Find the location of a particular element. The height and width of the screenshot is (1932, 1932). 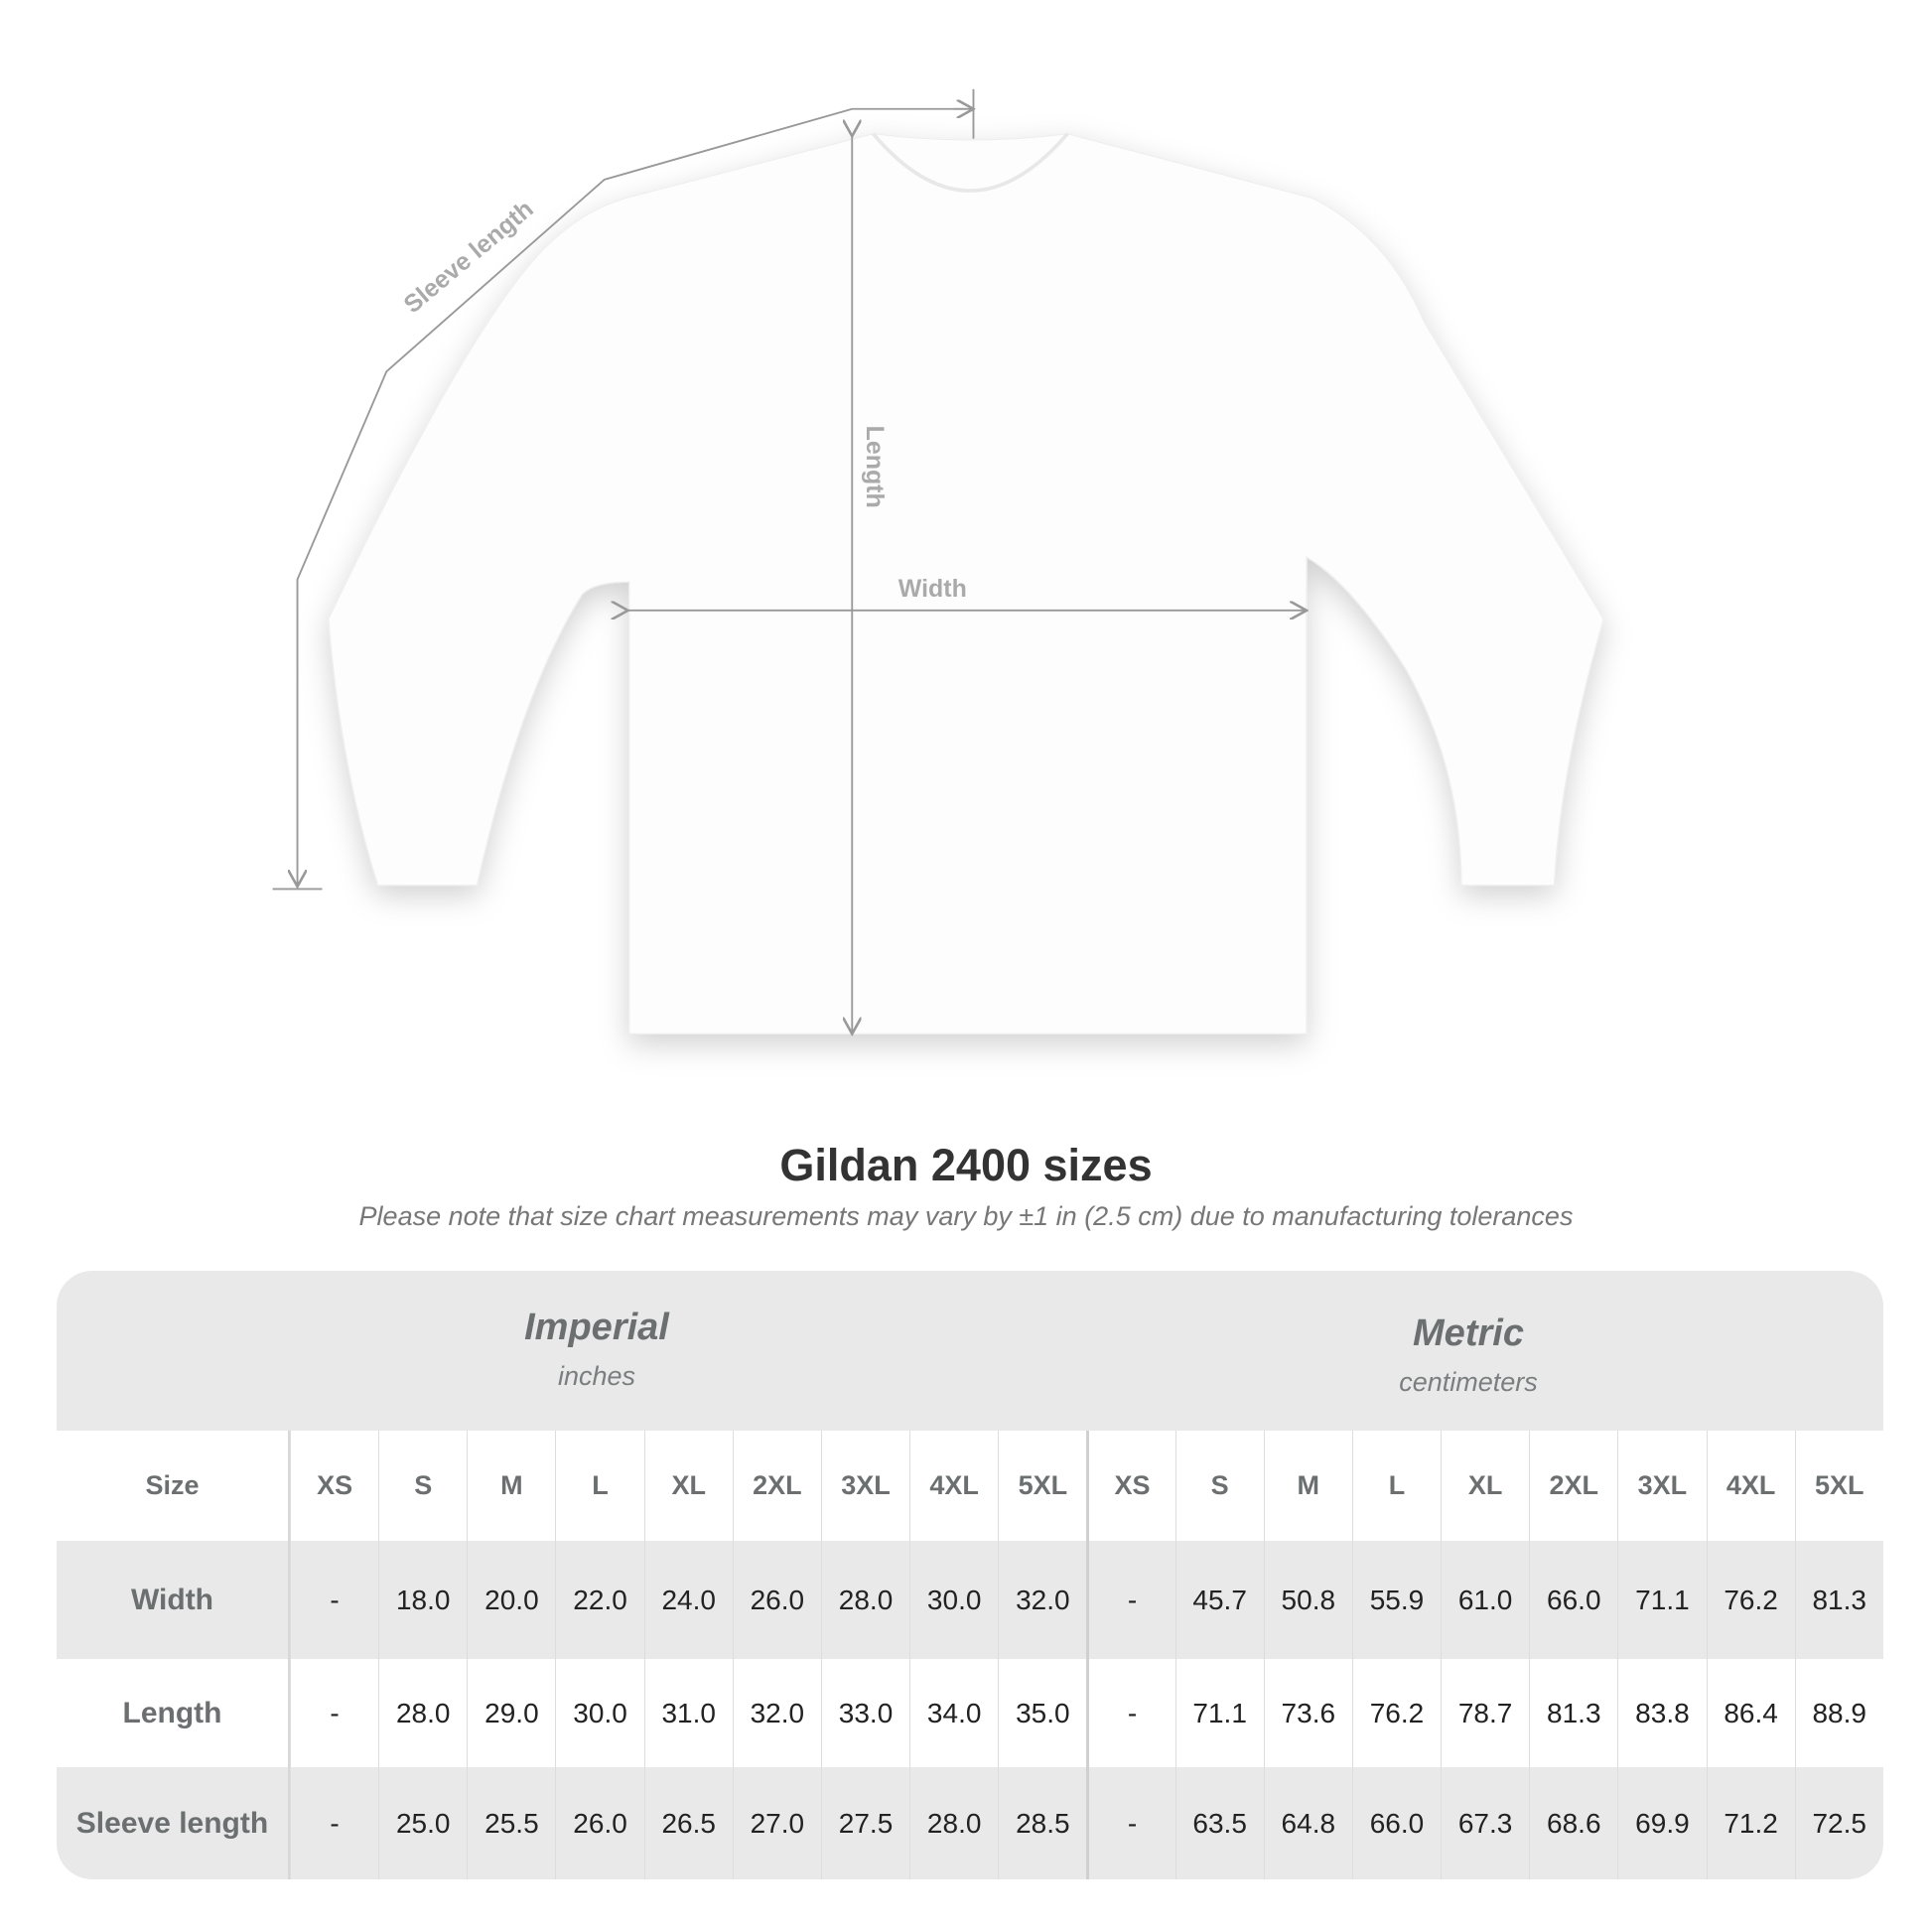

imperial-size-header: S is located at coordinates (423, 1486).